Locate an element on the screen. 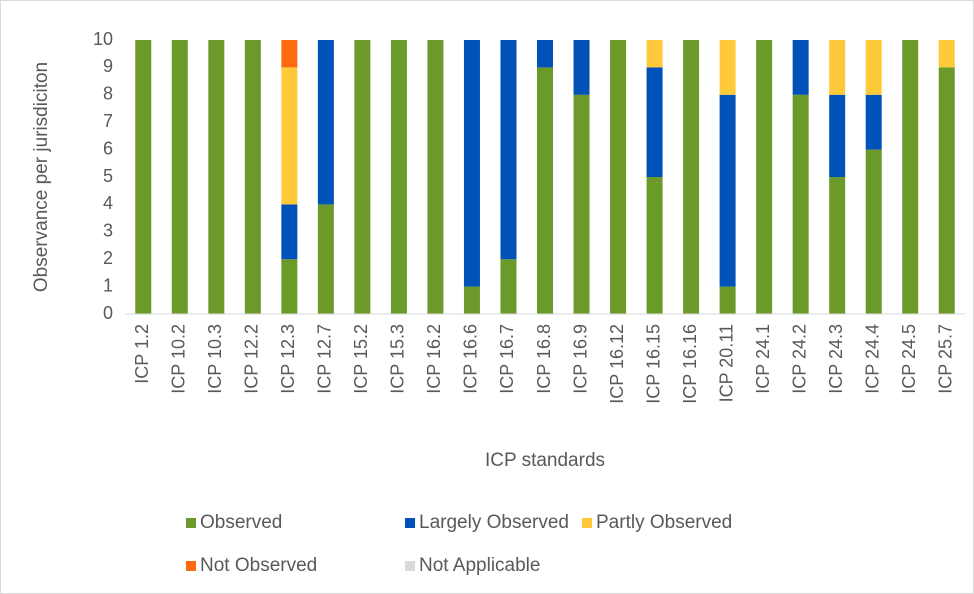 This screenshot has height=594, width=974. y-axis-label: Observance per jurisdiciton is located at coordinates (41, 177).